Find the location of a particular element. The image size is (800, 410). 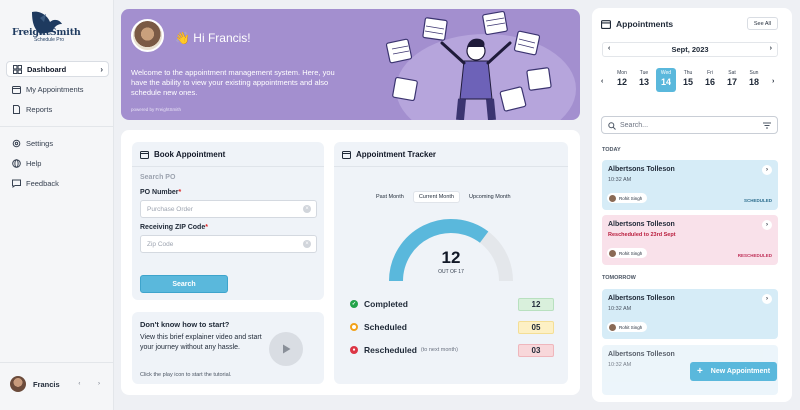

status-badge: RESCHEDULED is located at coordinates (754, 255).